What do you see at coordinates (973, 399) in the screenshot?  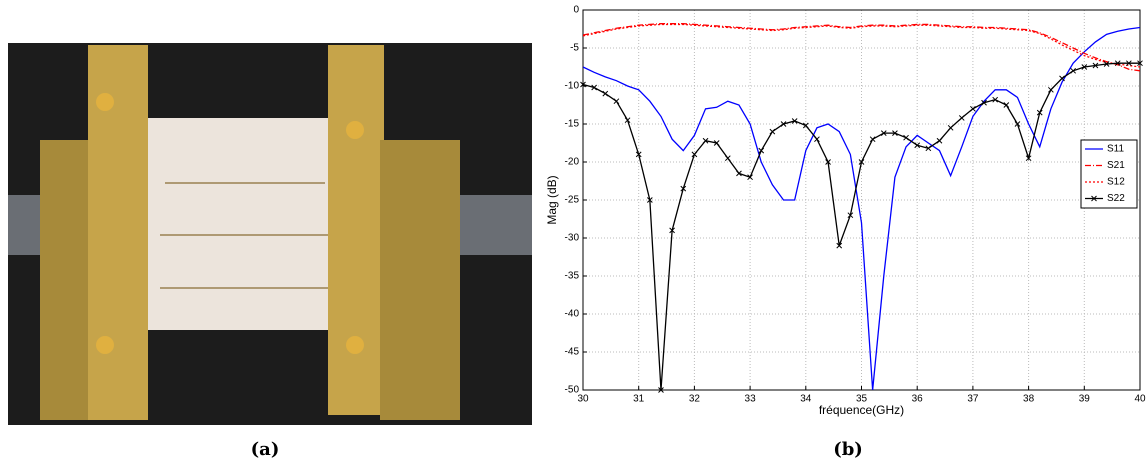 I see `x-tick-label: 37` at bounding box center [973, 399].